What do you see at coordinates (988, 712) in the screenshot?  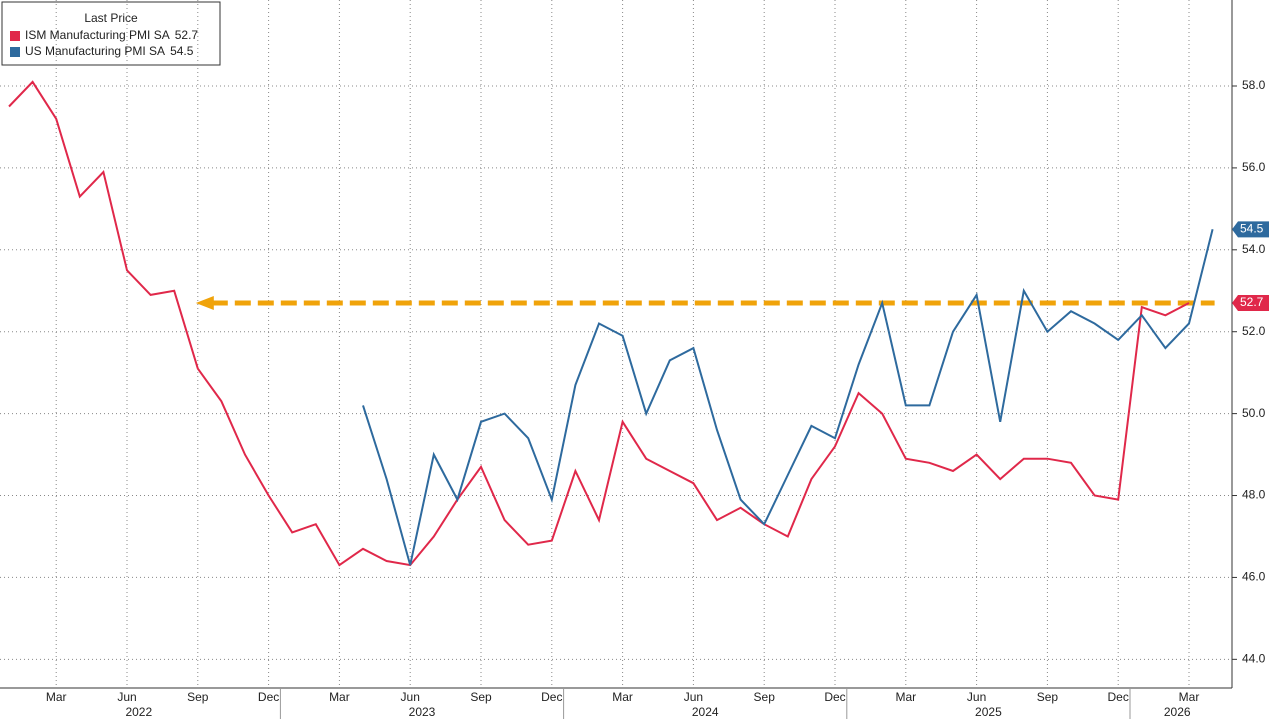 I see `x-year-label: 2025` at bounding box center [988, 712].